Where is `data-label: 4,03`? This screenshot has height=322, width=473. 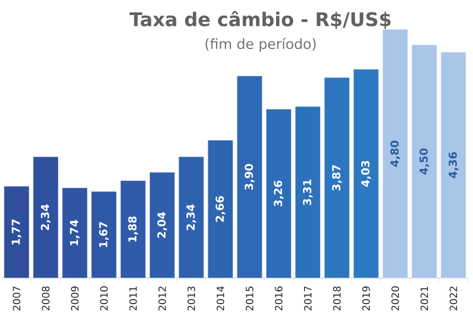
data-label: 4,03 is located at coordinates (366, 173).